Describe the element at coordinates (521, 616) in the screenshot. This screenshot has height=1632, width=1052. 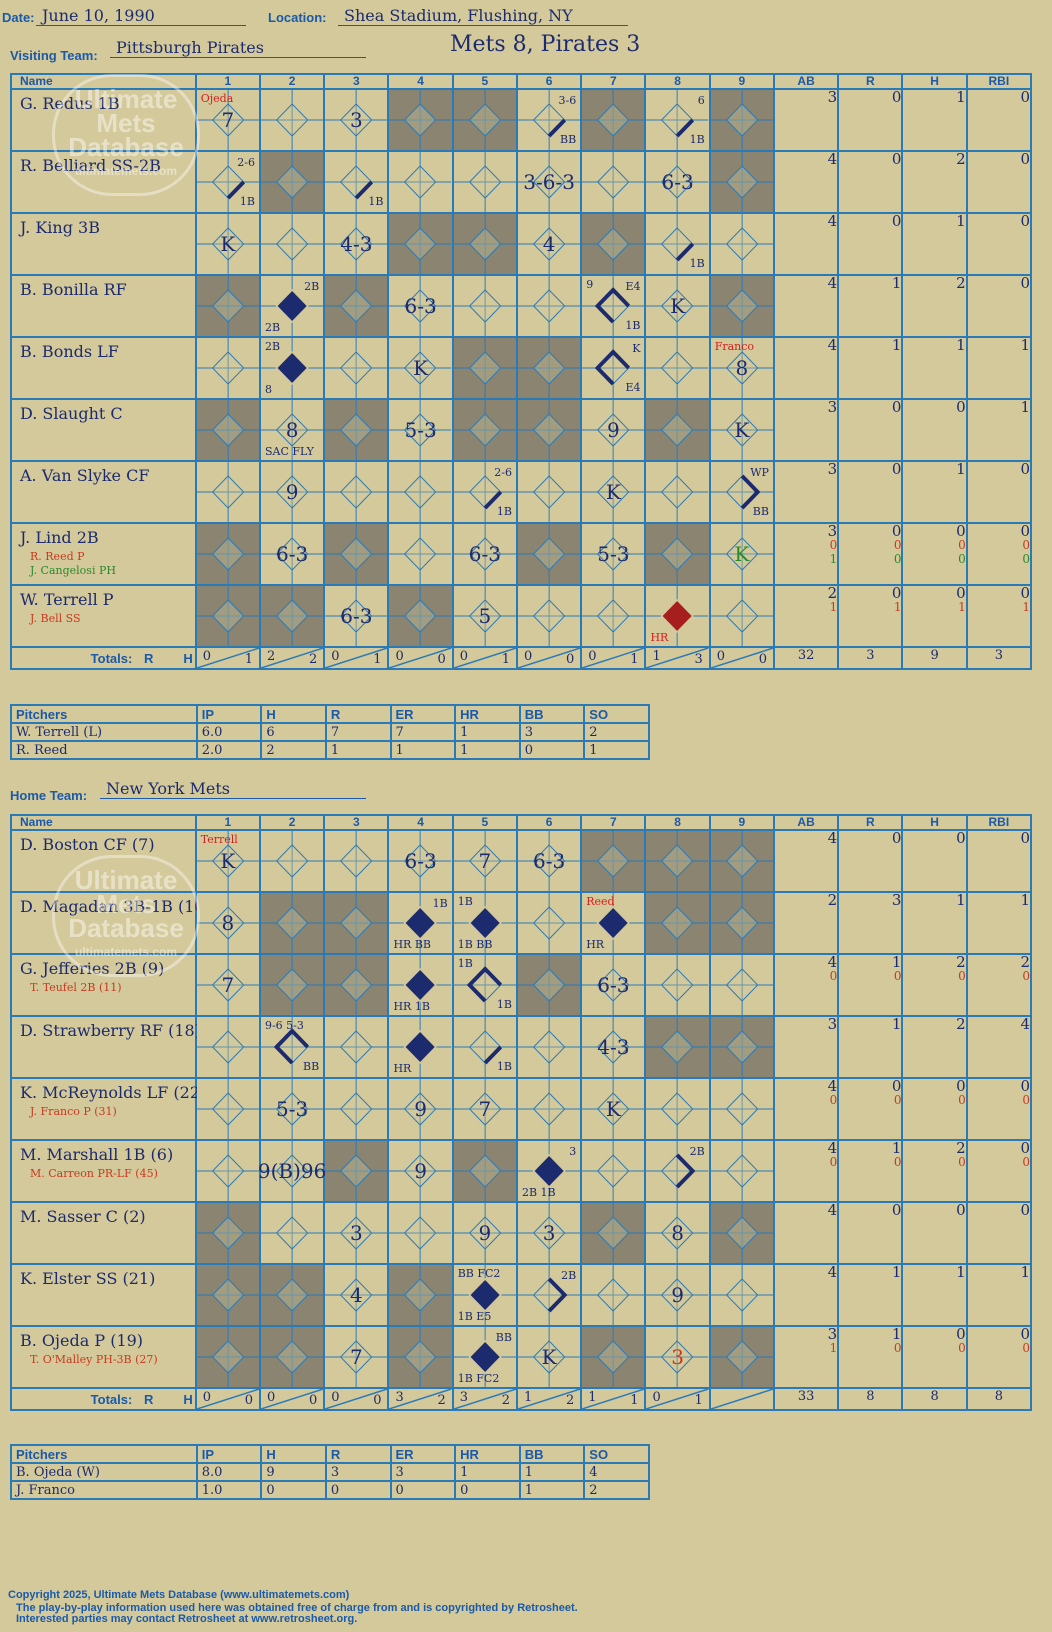
I see `batter-row: W. Terrell P J. Bell SS 6-3 5 HR 2 1 0 1 0 1 0 1` at that location.